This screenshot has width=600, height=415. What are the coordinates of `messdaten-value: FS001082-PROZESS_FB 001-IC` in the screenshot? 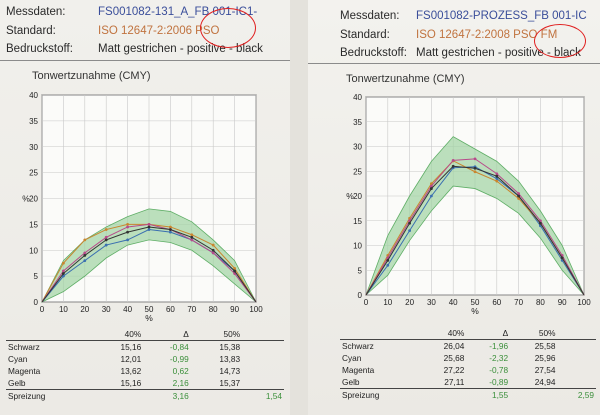 It's located at (501, 16).